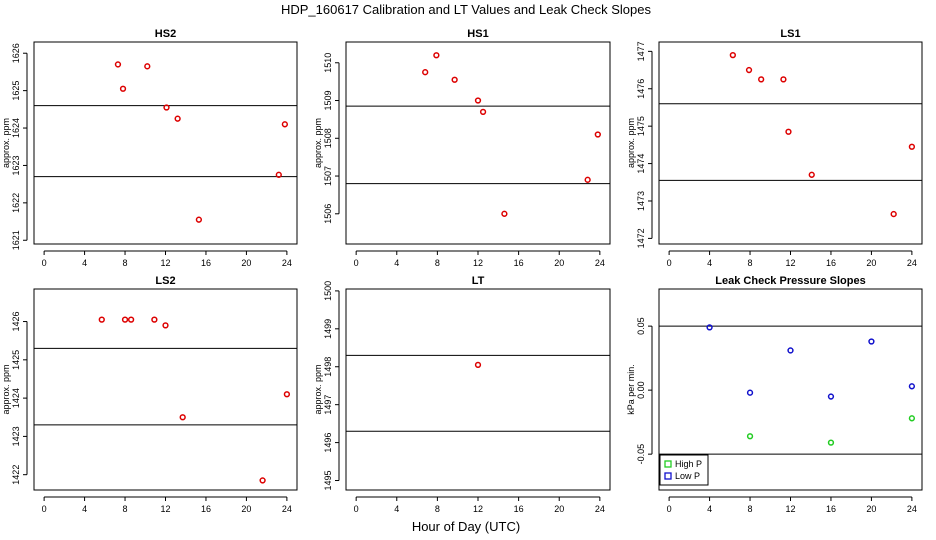 The width and height of the screenshot is (936, 540). What do you see at coordinates (466, 526) in the screenshot?
I see `figure-xlabel: Hour of Day (UTC)` at bounding box center [466, 526].